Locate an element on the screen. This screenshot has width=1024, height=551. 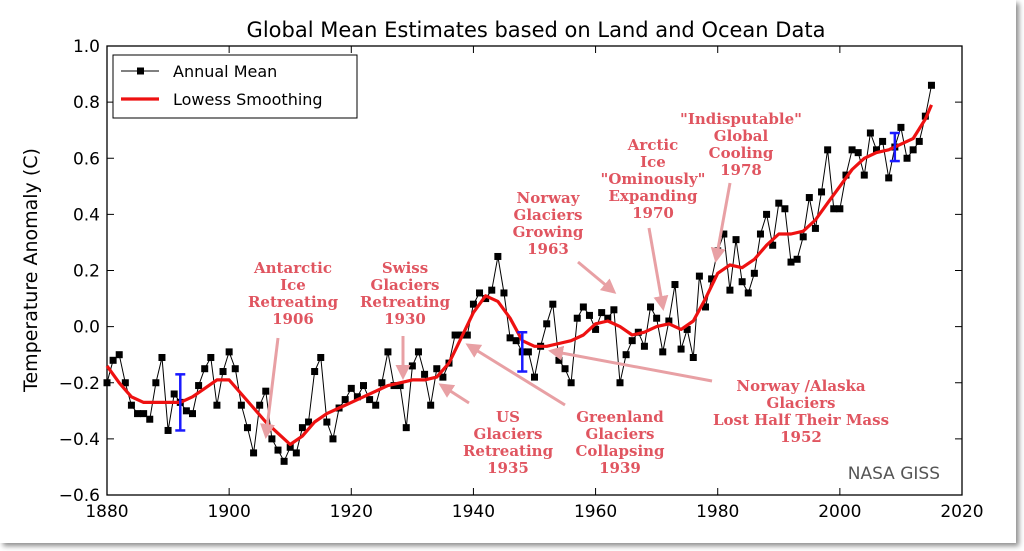
x-tick-label: 1940 is located at coordinates (473, 512).